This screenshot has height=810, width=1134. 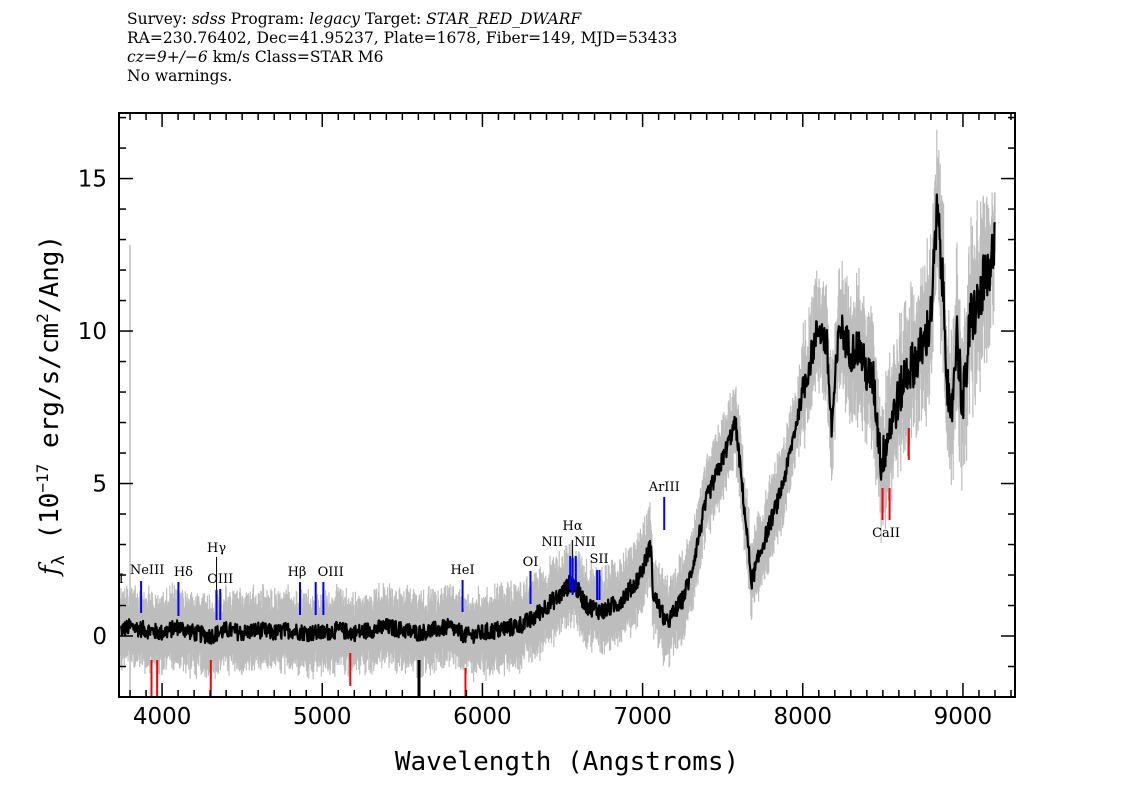 What do you see at coordinates (180, 76) in the screenshot?
I see `header-line-warnings: No warnings.` at bounding box center [180, 76].